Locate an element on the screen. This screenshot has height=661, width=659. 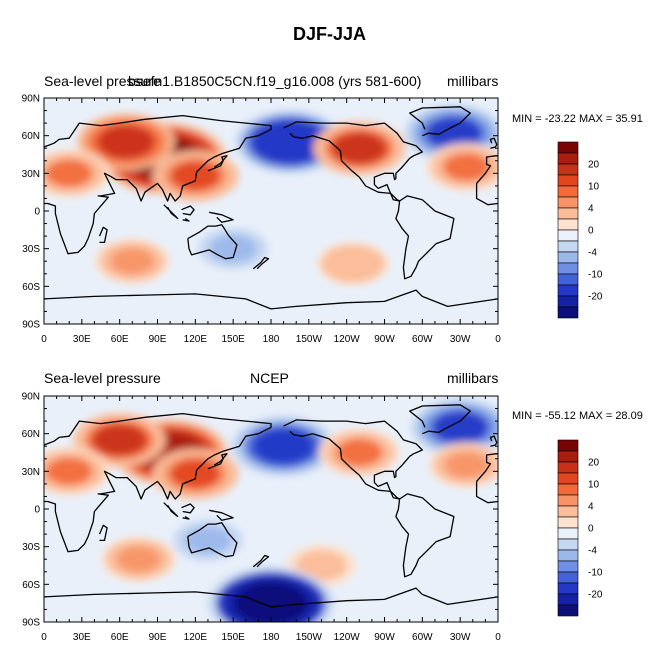
top-colorbar-label-4: -4 is located at coordinates (592, 253).